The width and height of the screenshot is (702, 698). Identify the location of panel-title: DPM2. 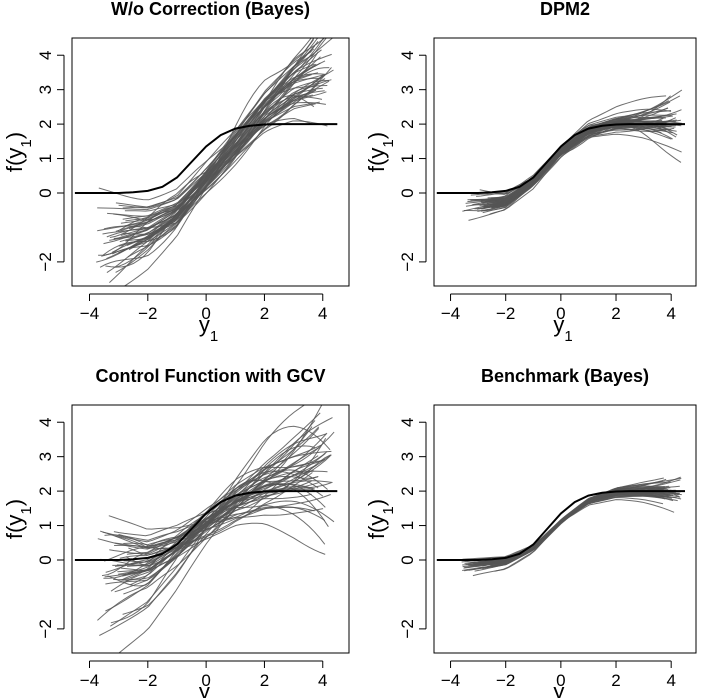
(565, 9).